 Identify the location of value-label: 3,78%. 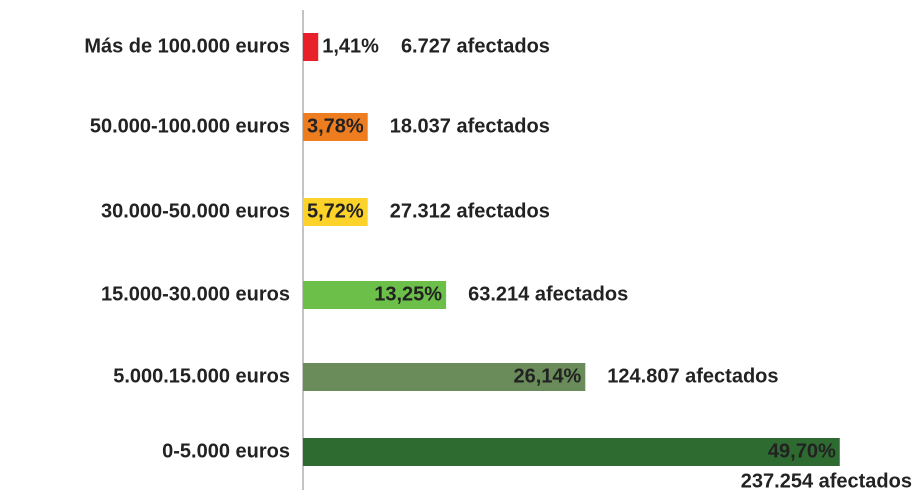
(335, 126).